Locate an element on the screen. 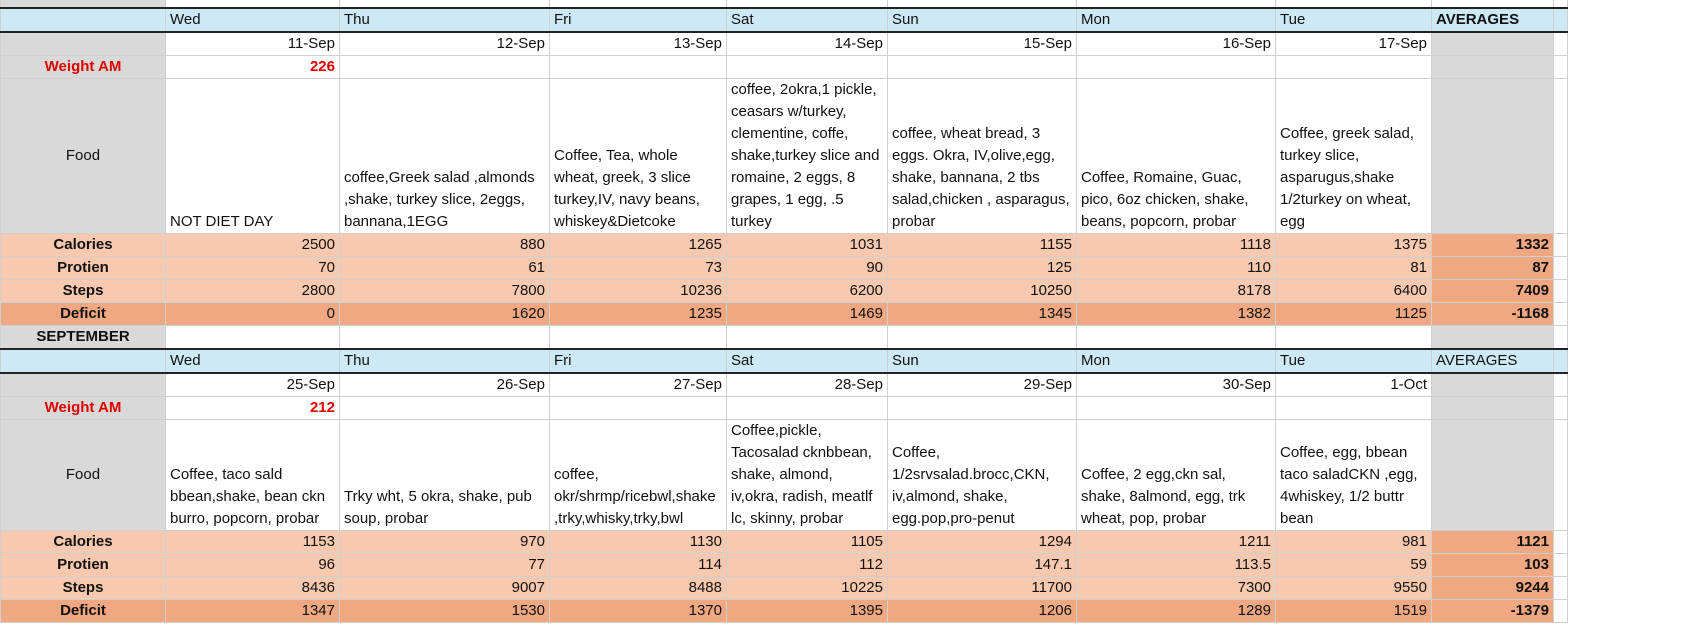 The image size is (1707, 635). steps-cell: 10250 is located at coordinates (982, 290).